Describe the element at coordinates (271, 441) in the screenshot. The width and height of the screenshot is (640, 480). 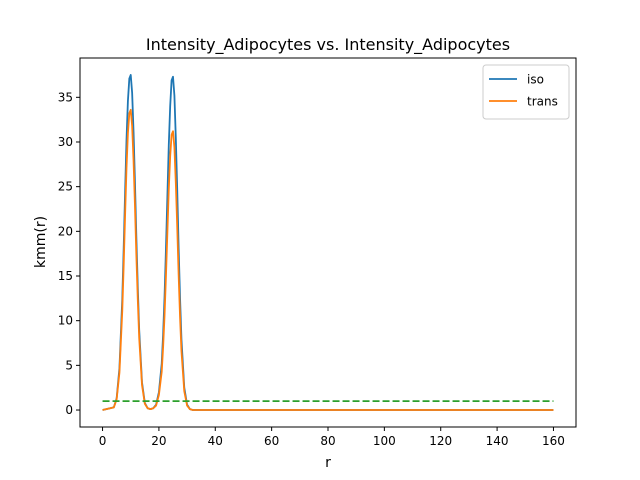
I see `x-tick-label: 60` at that location.